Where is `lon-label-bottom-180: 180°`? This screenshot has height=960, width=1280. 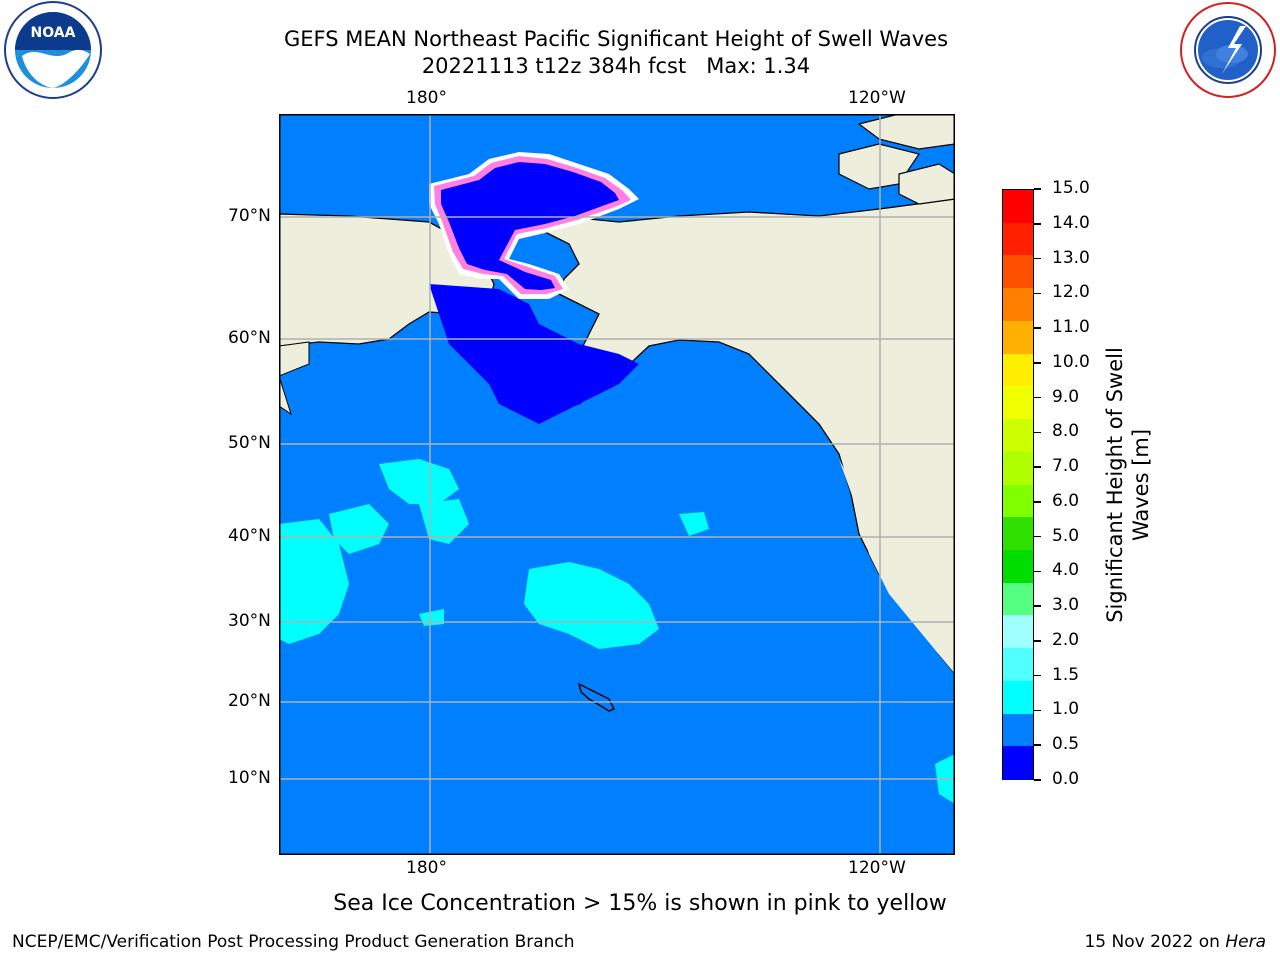
lon-label-bottom-180: 180° is located at coordinates (426, 868).